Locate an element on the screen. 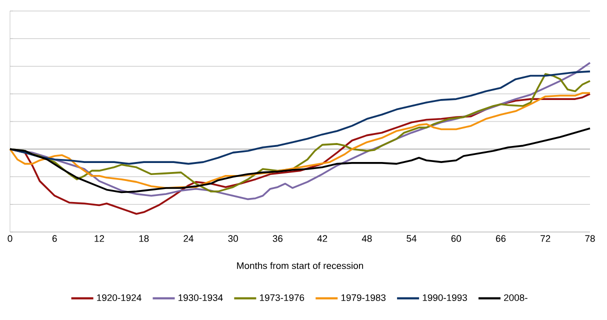  legend-label: 1973-1976 is located at coordinates (282, 298).